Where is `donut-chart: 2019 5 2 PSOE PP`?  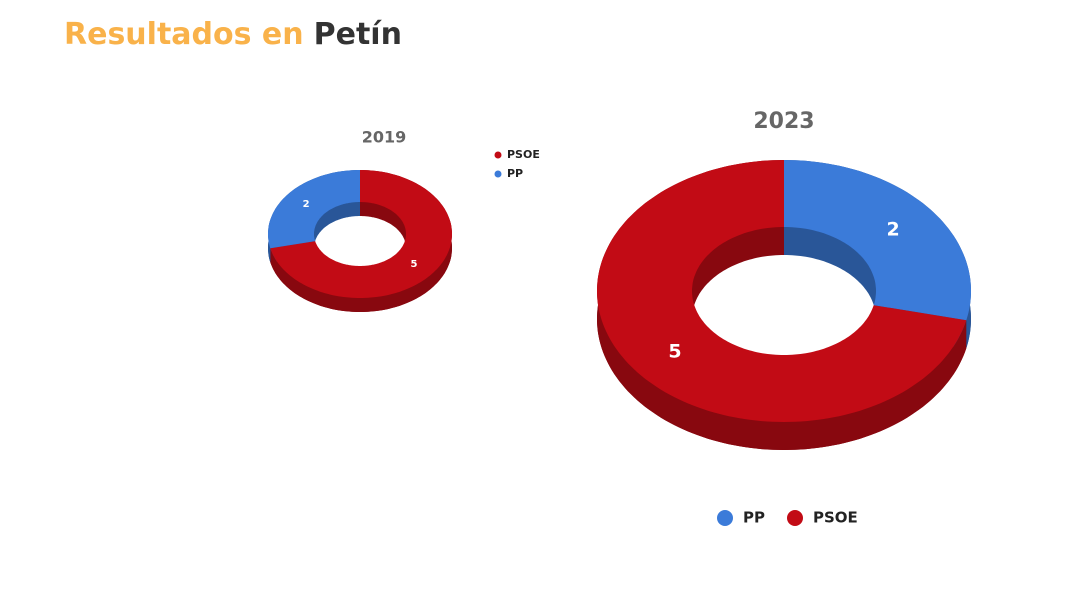
donut-chart: 2019 5 2 PSOE PP is located at coordinates (404, 220).